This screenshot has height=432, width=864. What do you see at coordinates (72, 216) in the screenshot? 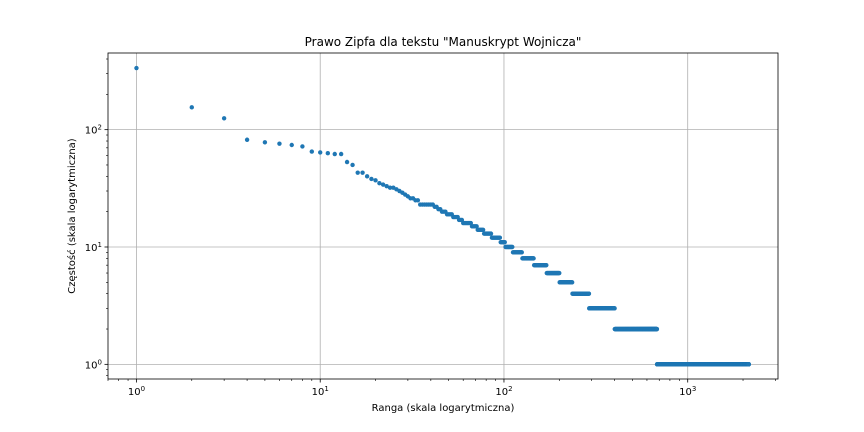
I see `y-axis-label: Częstość (skala logarytmiczna)` at bounding box center [72, 216].